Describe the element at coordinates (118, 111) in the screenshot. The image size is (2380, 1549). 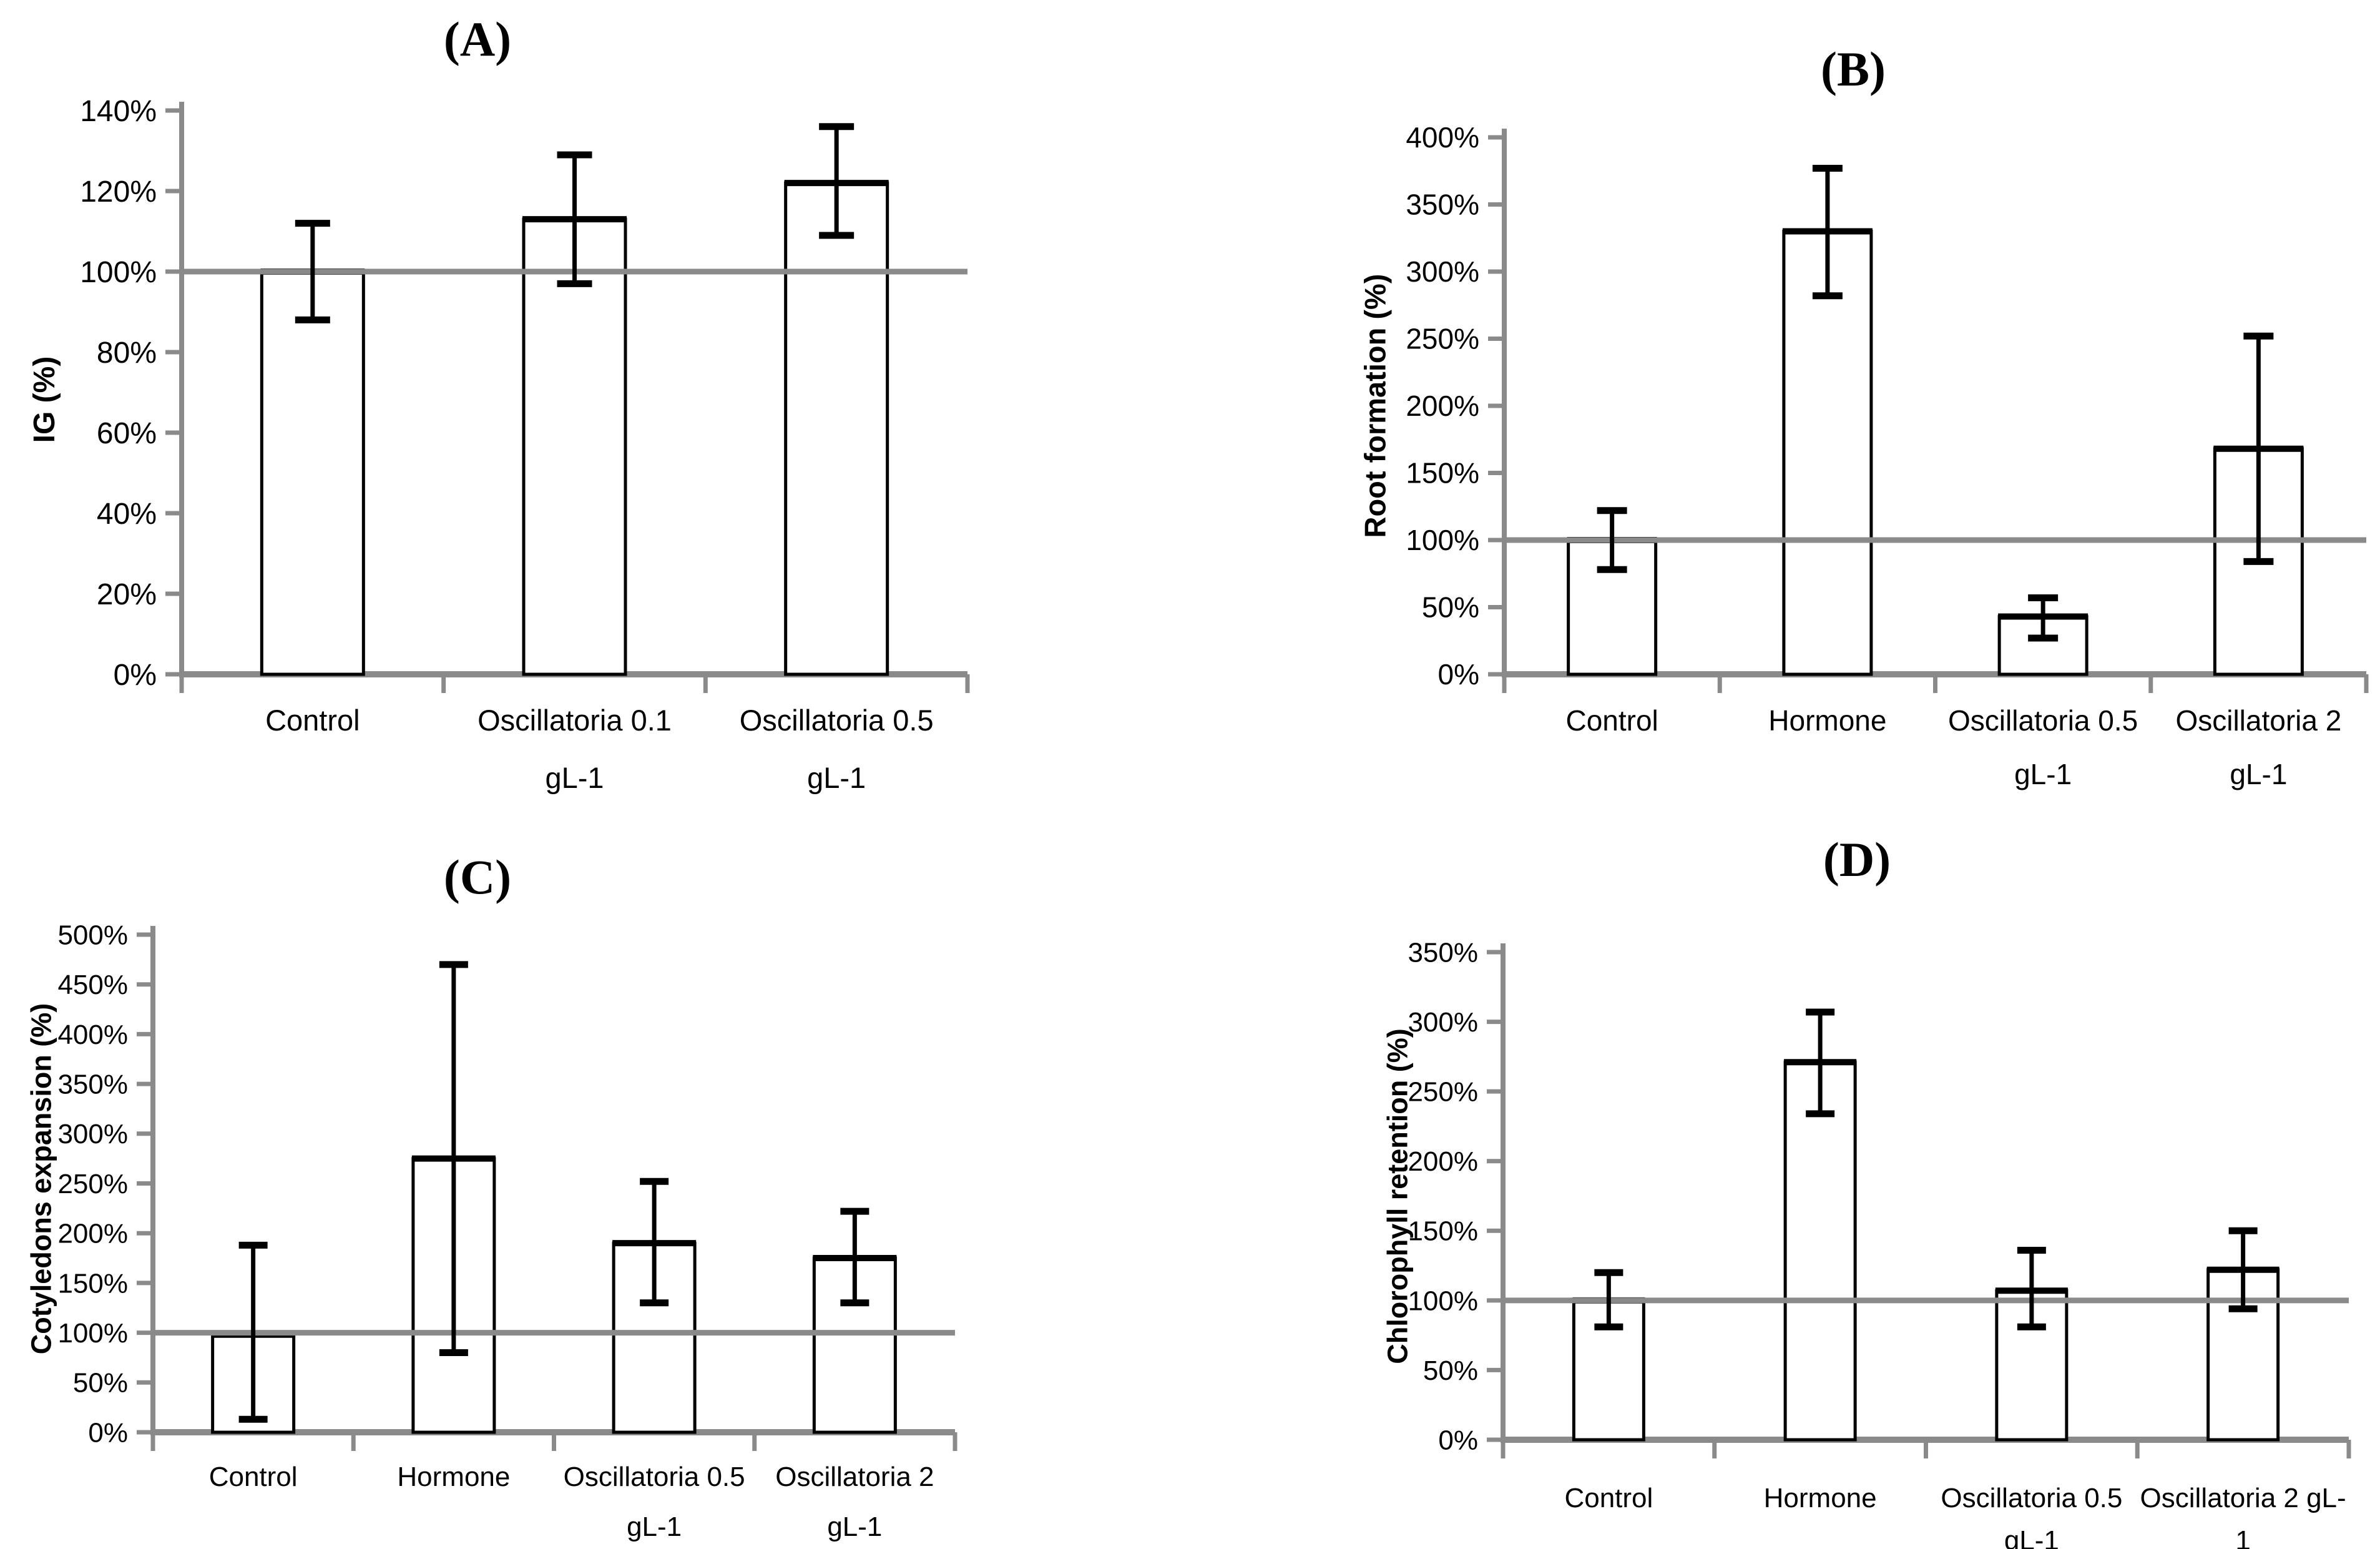
I see `y-tick-label: 140%` at that location.